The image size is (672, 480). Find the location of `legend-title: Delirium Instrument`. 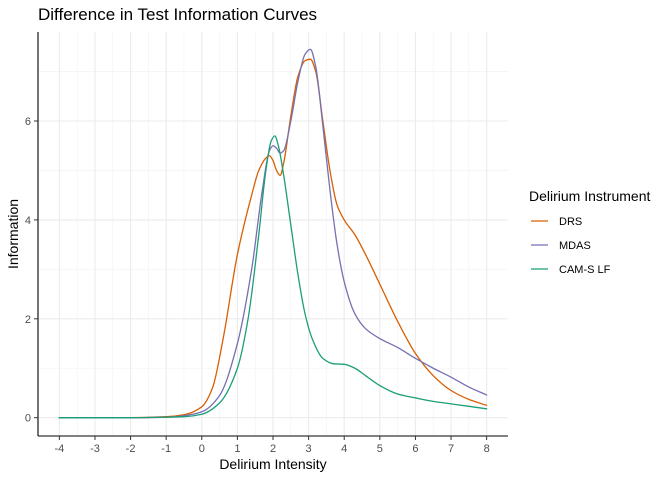

legend-title: Delirium Instrument is located at coordinates (589, 196).